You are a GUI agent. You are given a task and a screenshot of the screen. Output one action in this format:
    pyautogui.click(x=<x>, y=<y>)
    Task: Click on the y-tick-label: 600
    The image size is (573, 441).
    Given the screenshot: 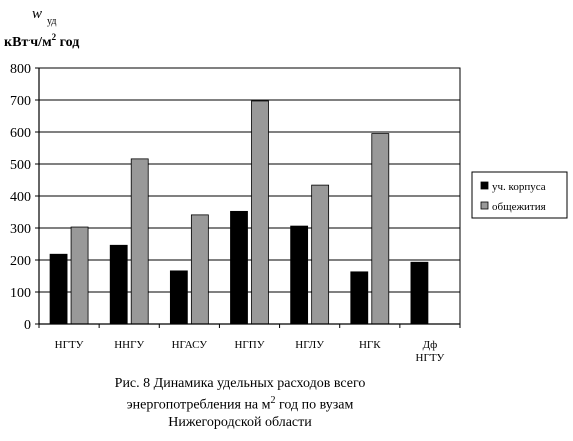 What is the action you would take?
    pyautogui.click(x=20, y=133)
    